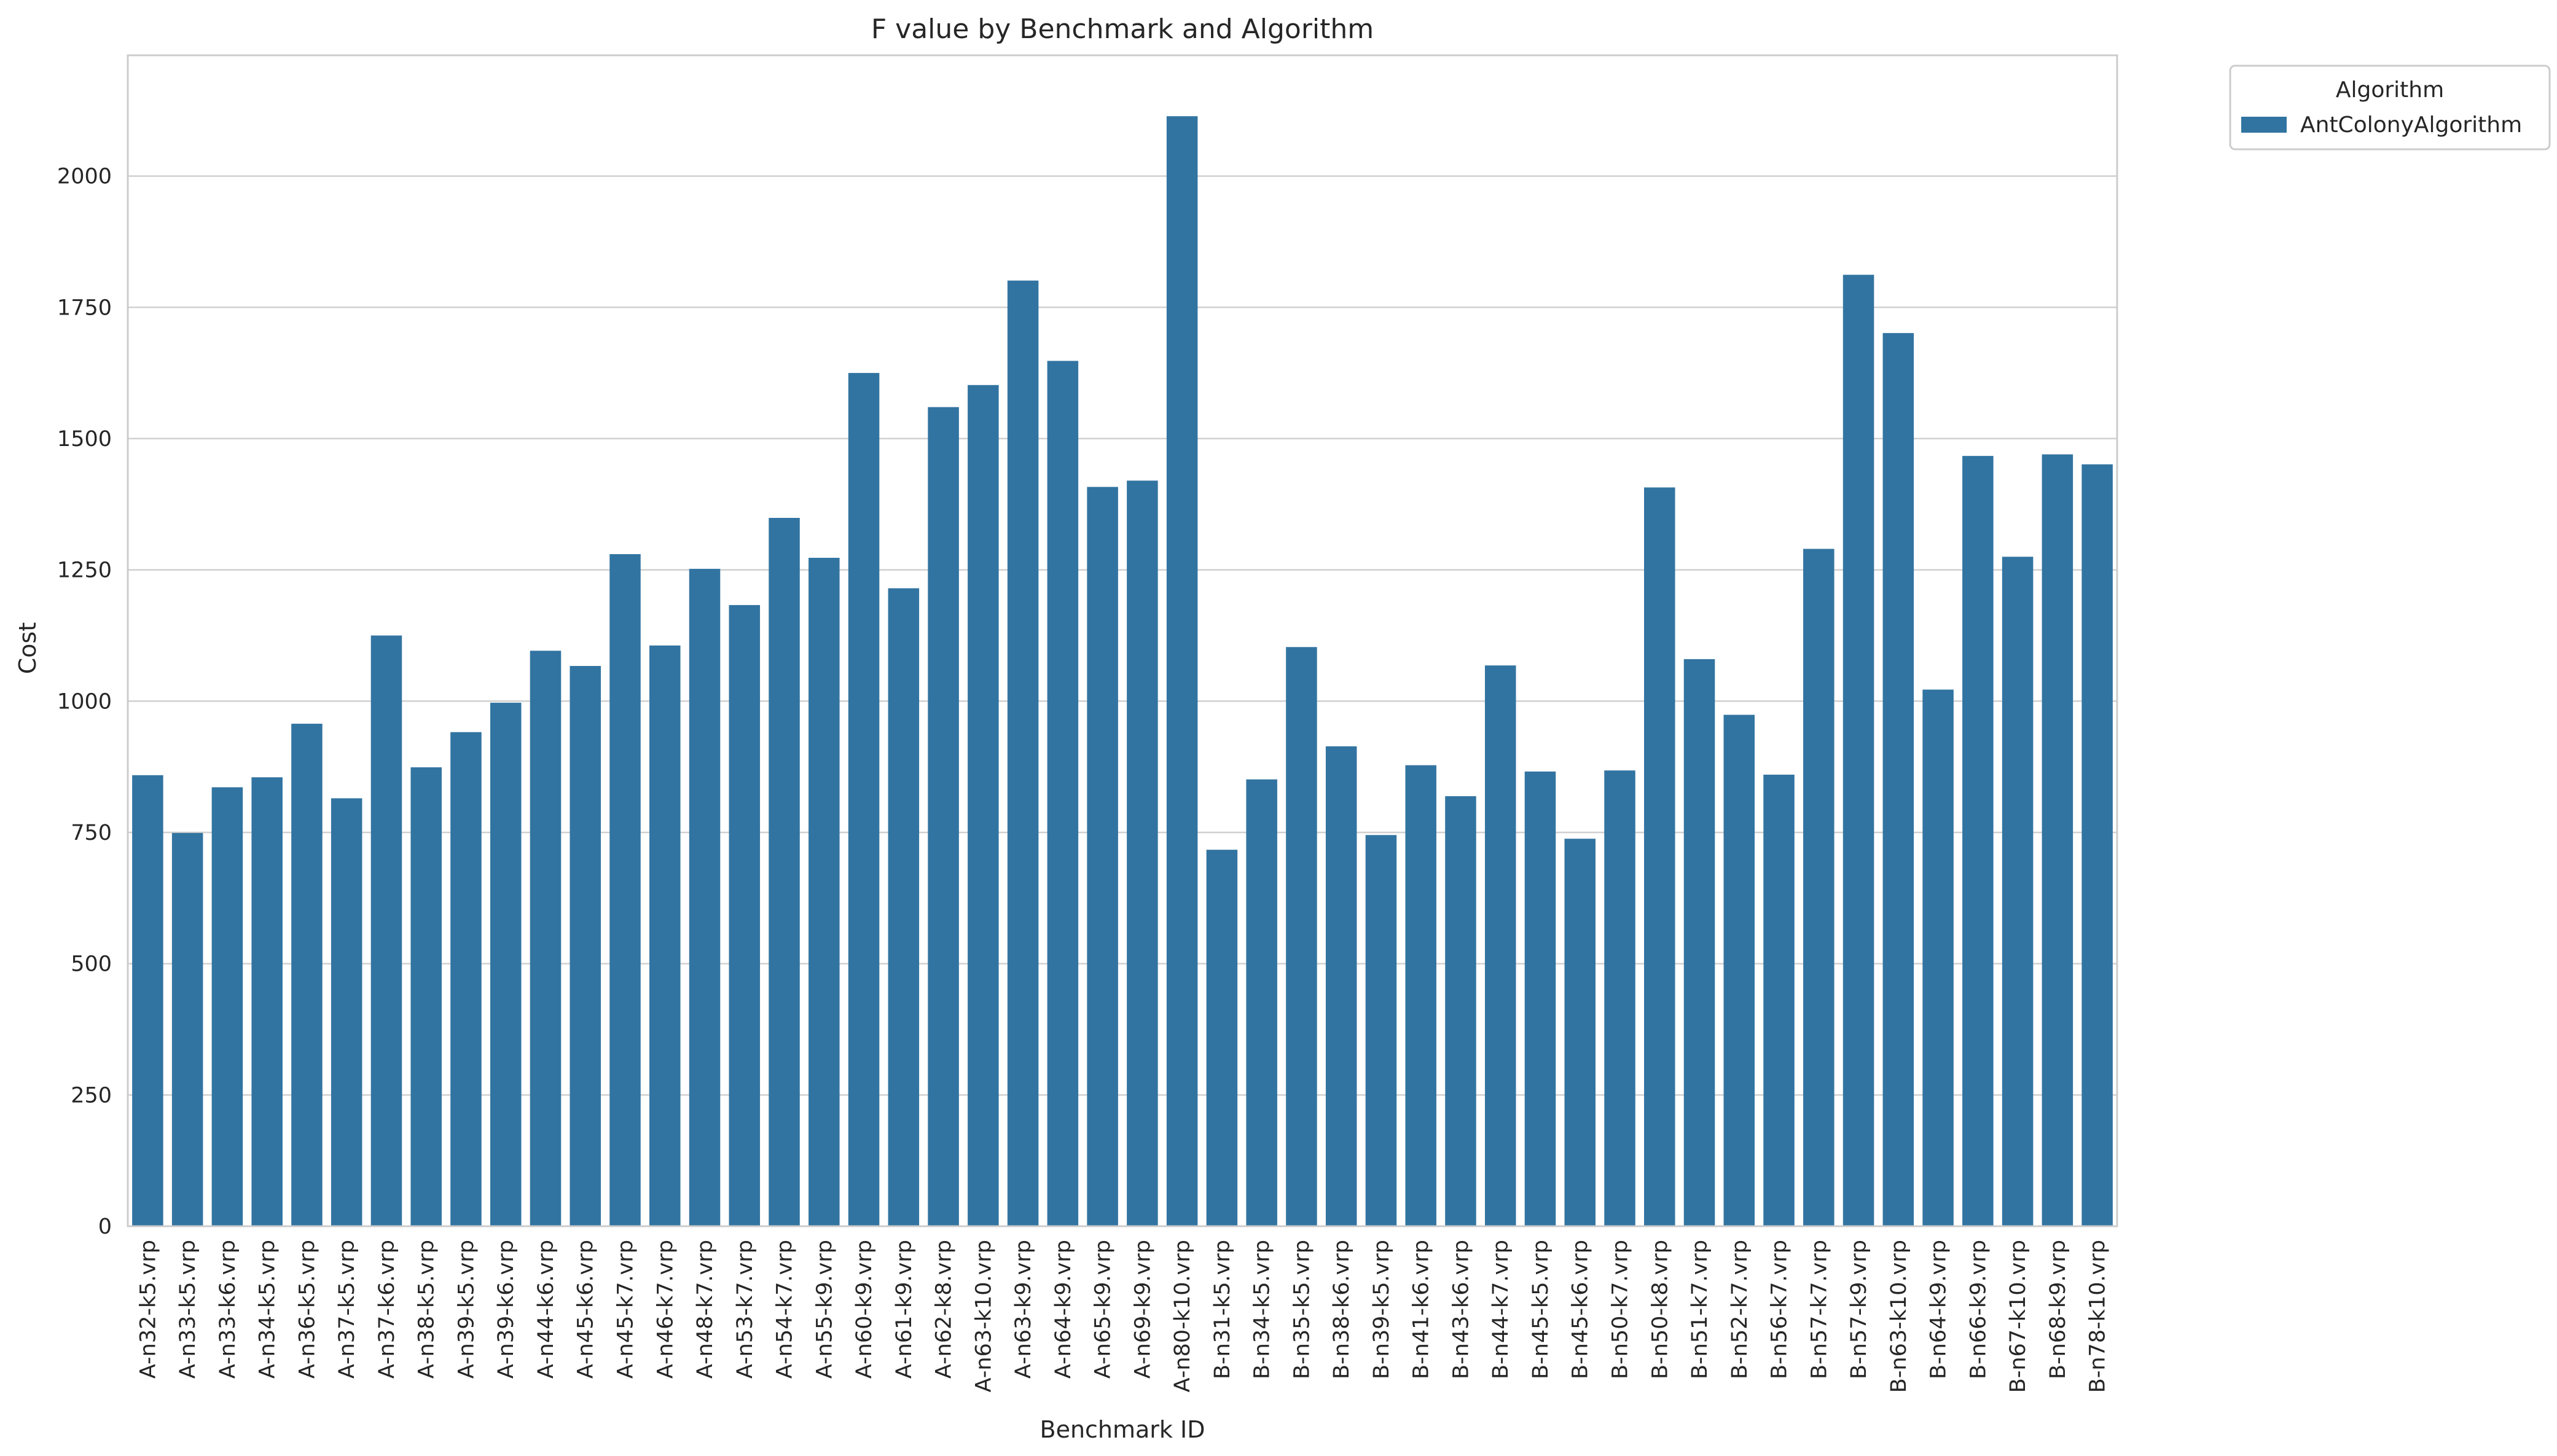 This screenshot has height=1456, width=2557. I want to click on bar-A-n62-k8-vrp, so click(943, 816).